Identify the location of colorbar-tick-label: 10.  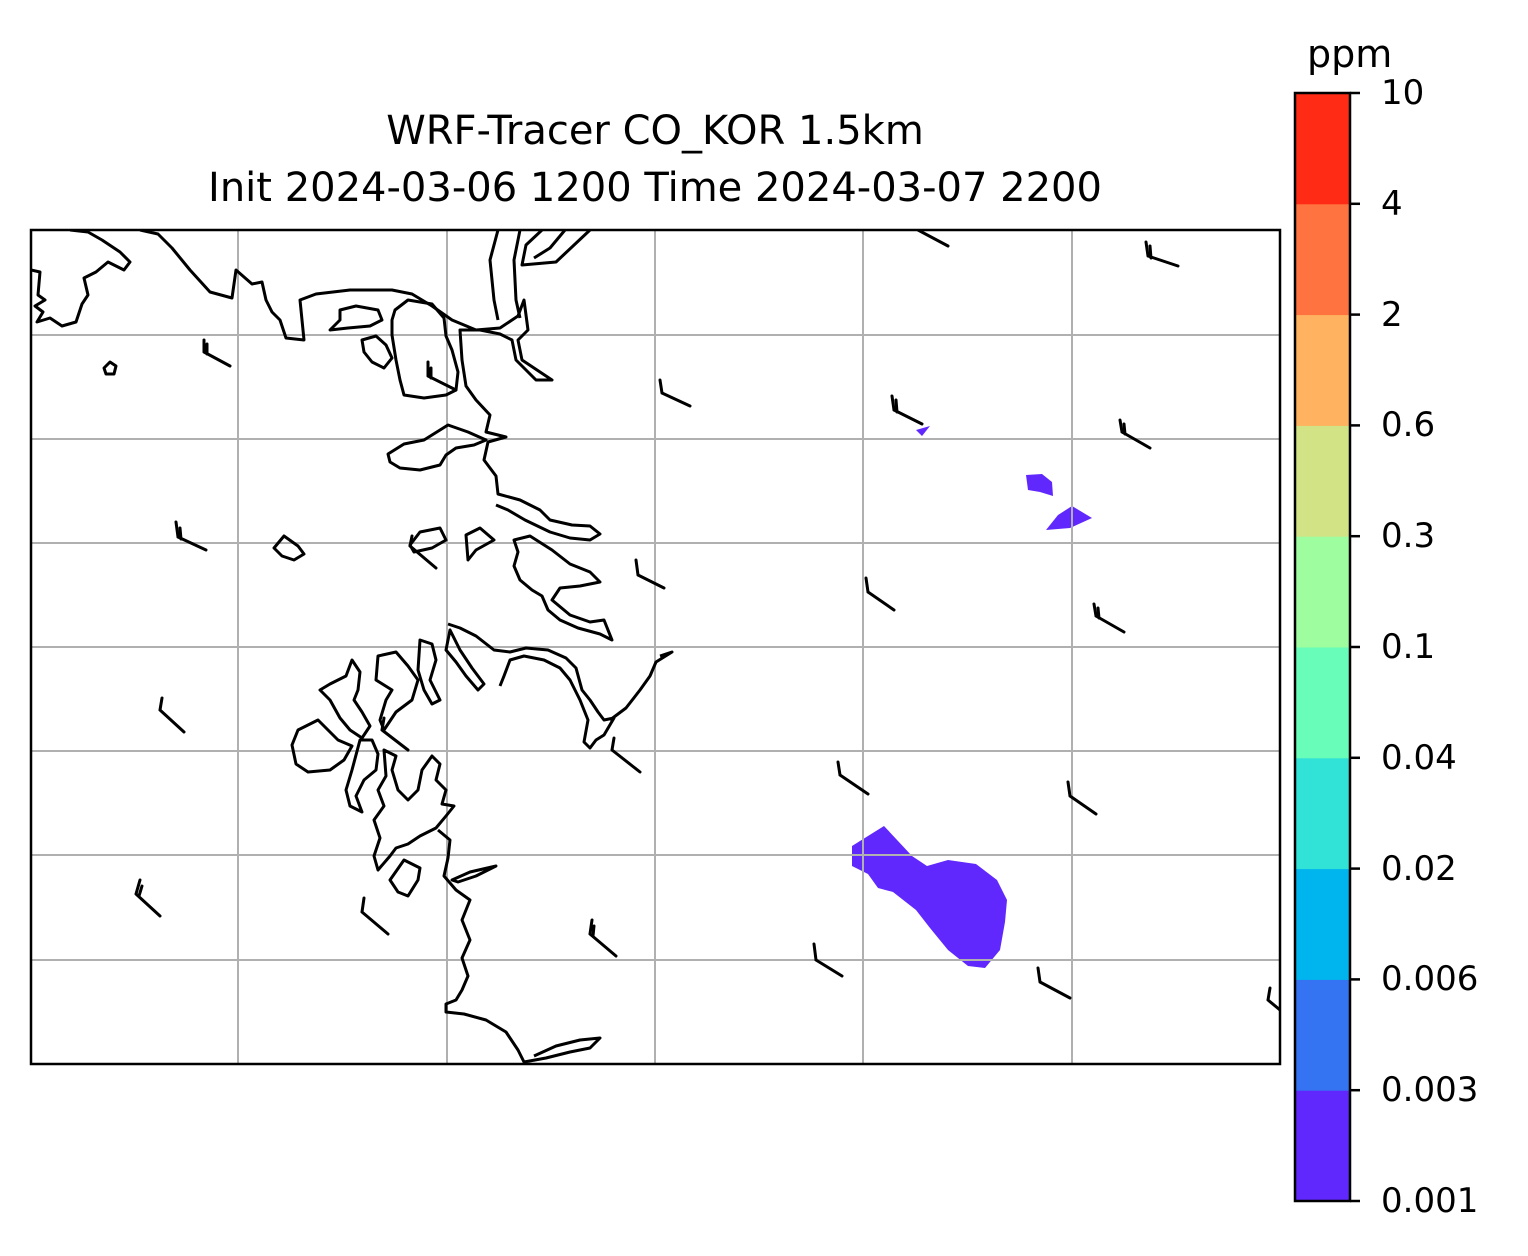
(1403, 93).